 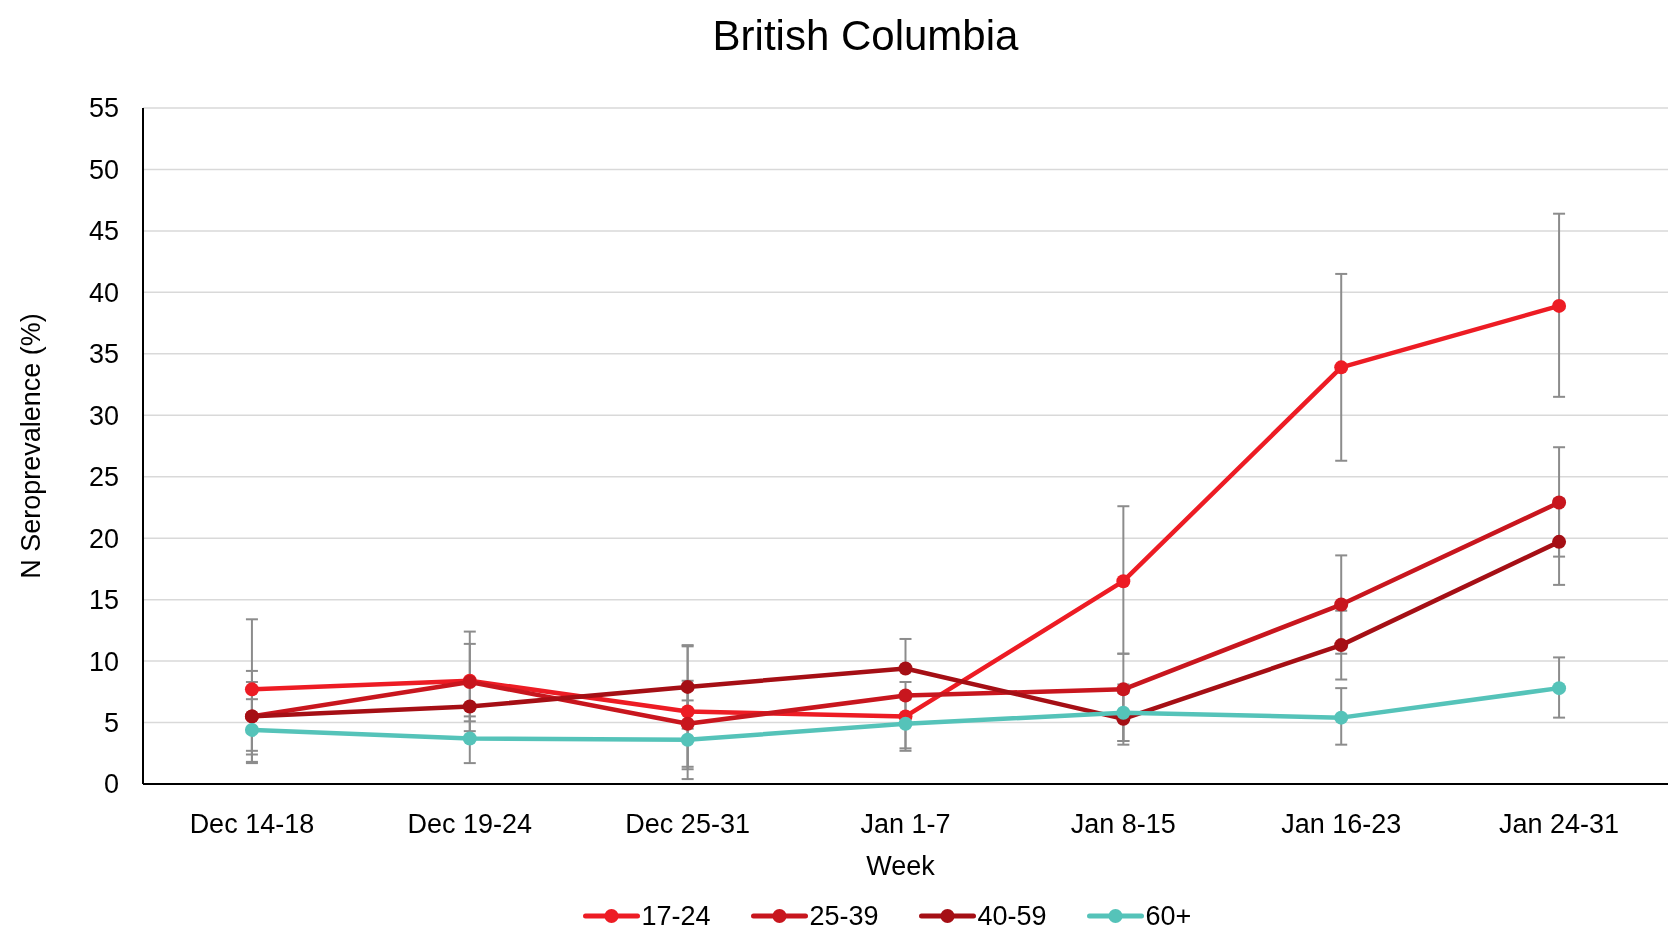 What do you see at coordinates (1168, 916) in the screenshot?
I see `legend-label: 60+` at bounding box center [1168, 916].